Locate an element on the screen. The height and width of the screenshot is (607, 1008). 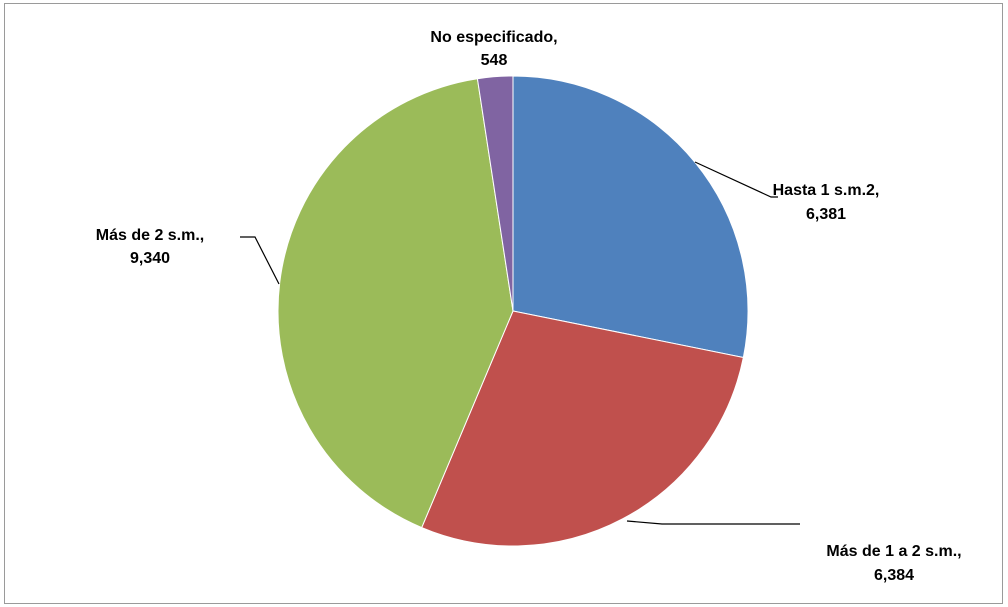
slice-label-name-3: Más de 2 s.m., is located at coordinates (150, 235).